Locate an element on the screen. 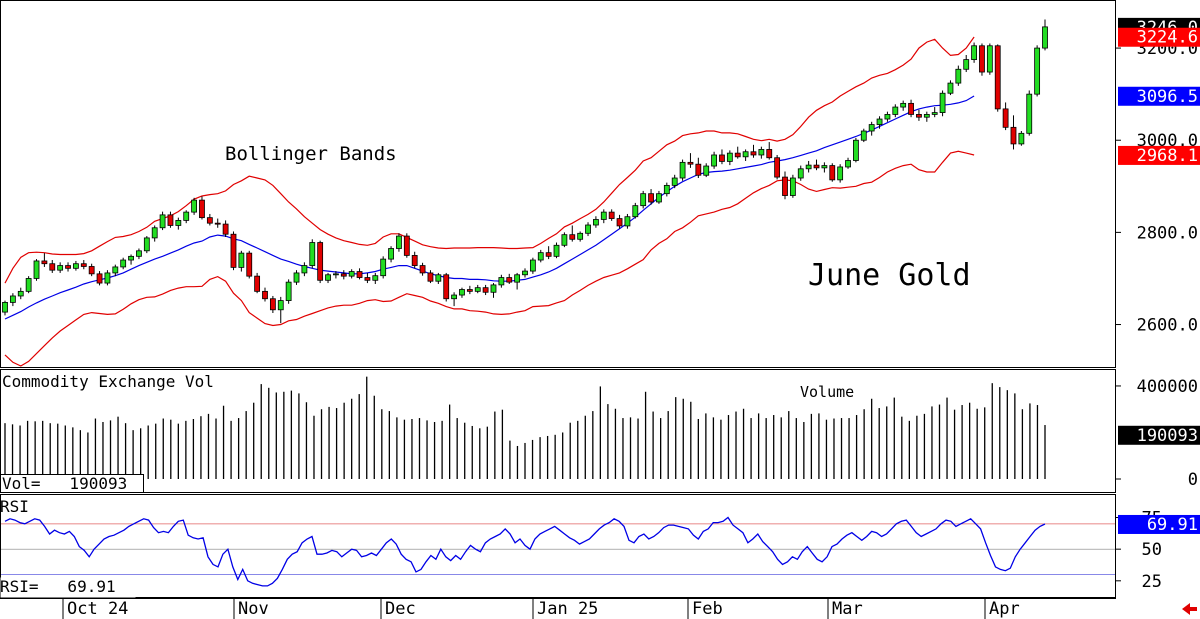  volume-readout-box is located at coordinates (72, 483).